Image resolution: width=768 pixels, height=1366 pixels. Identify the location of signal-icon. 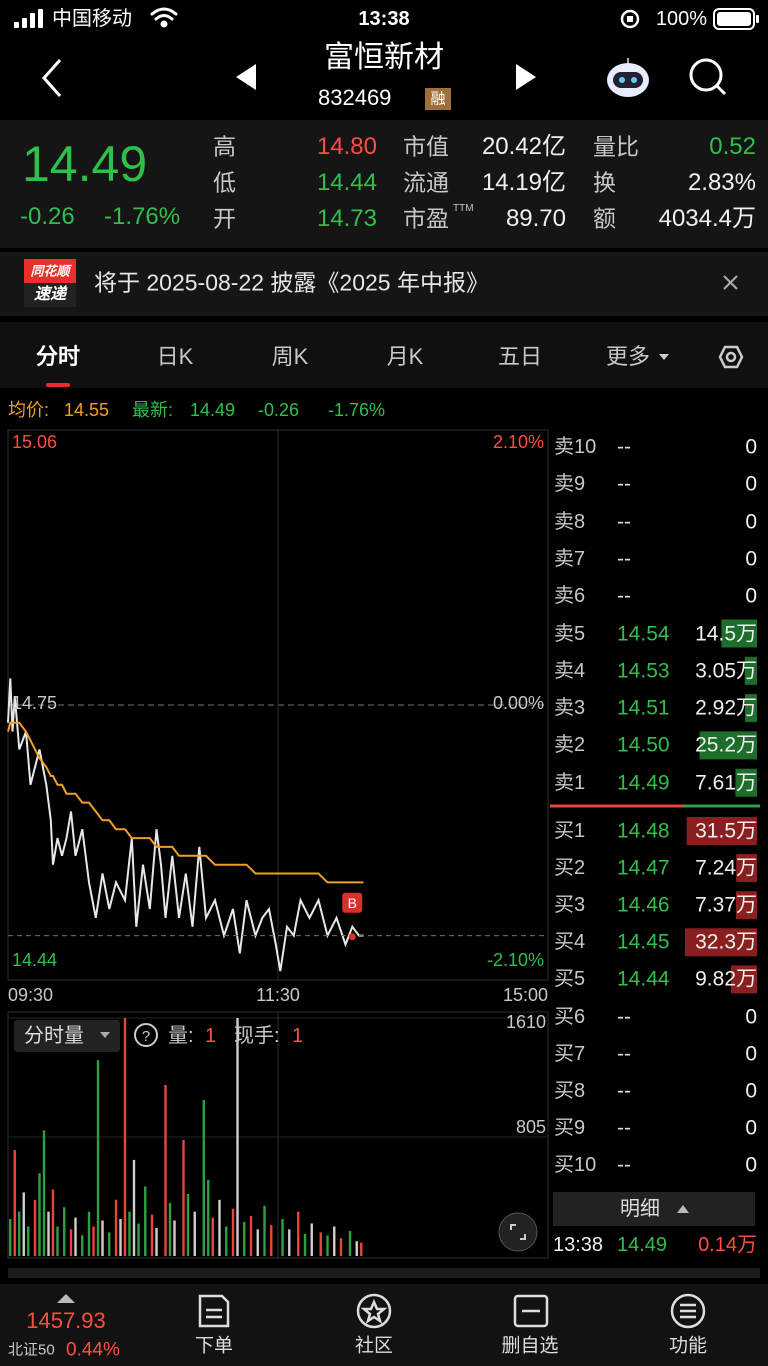
(28, 18).